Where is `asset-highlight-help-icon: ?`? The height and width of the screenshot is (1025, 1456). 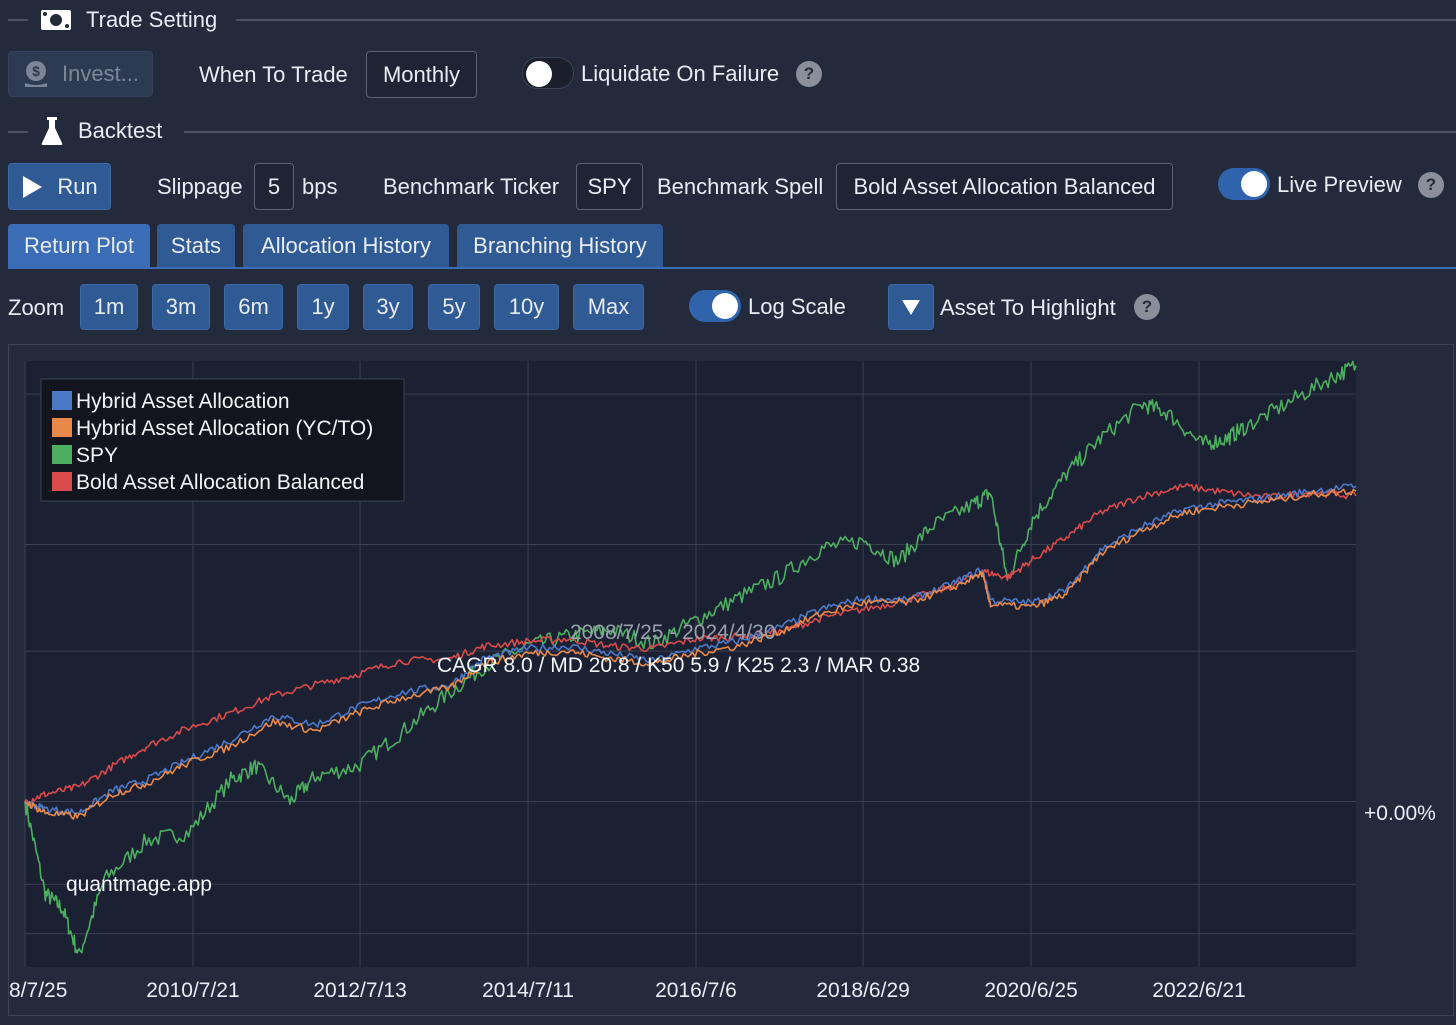 asset-highlight-help-icon: ? is located at coordinates (1147, 307).